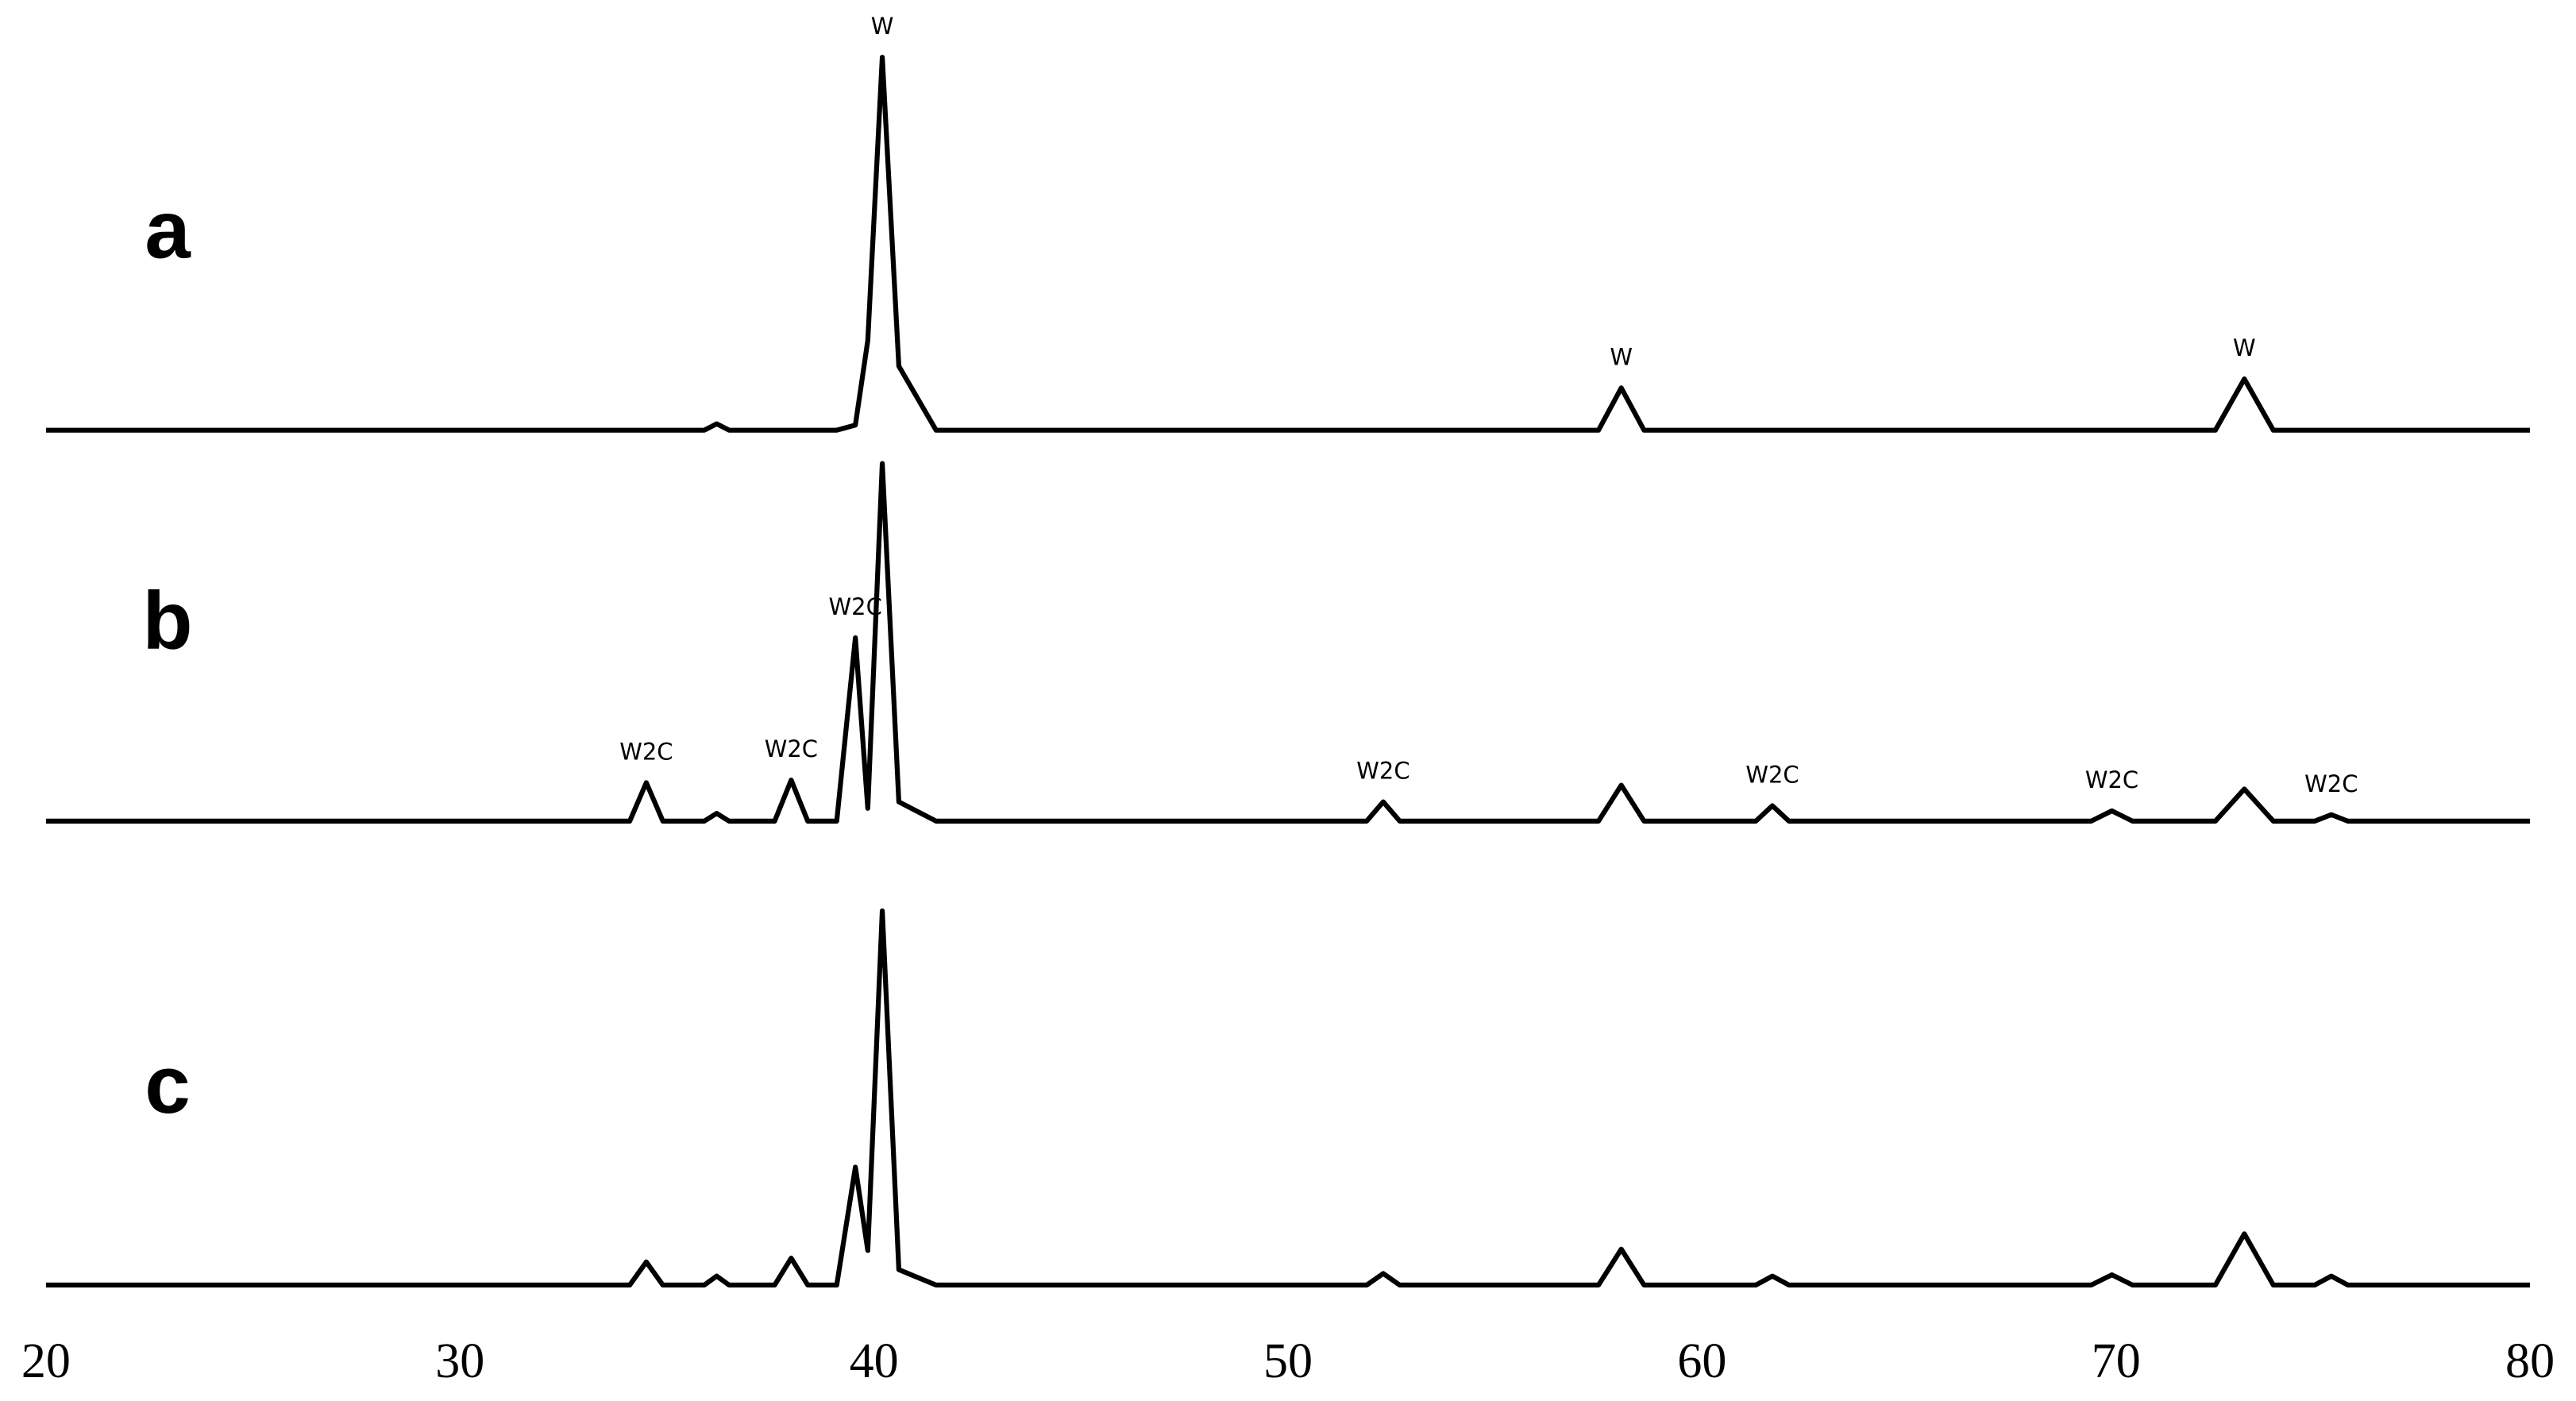  Describe the element at coordinates (459, 1361) in the screenshot. I see `x-tick-label: 30` at that location.